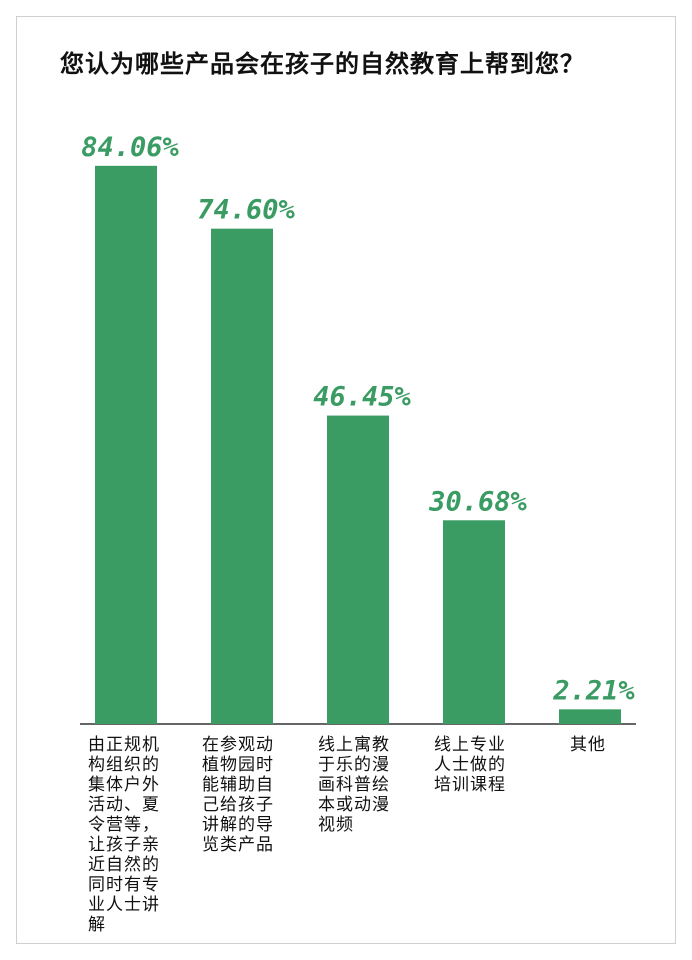 This screenshot has width=692, height=960. What do you see at coordinates (470, 765) in the screenshot?
I see `category-label: 线上专业人士做的培训课程` at bounding box center [470, 765].